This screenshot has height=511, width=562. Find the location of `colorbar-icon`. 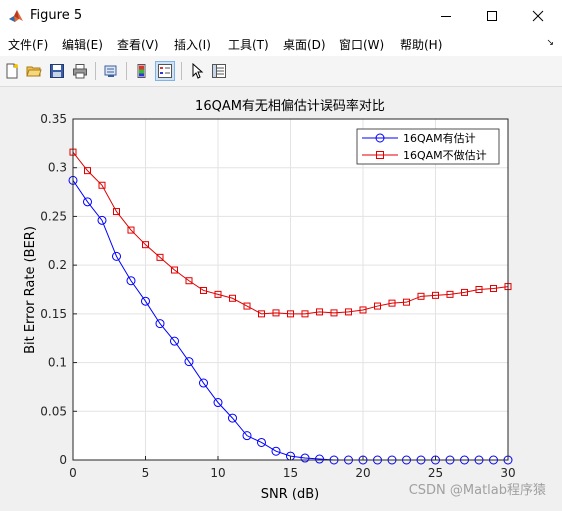

colorbar-icon is located at coordinates (141, 71).